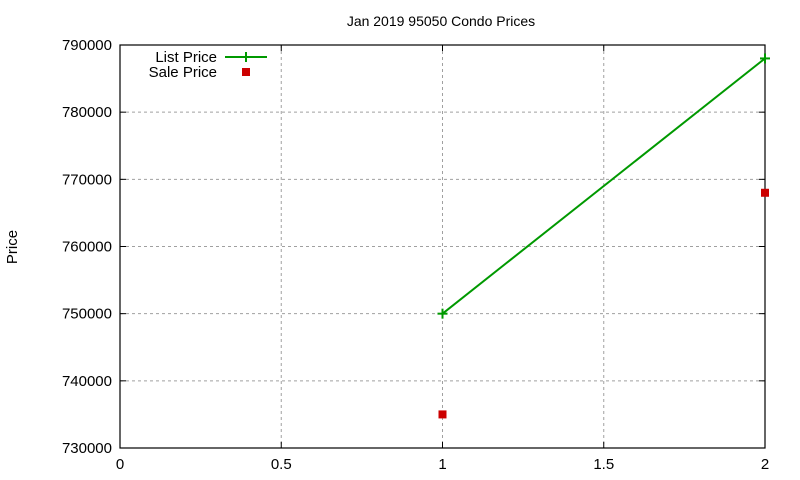 This screenshot has height=480, width=800. What do you see at coordinates (12, 247) in the screenshot?
I see `y-axis-label: Price` at bounding box center [12, 247].